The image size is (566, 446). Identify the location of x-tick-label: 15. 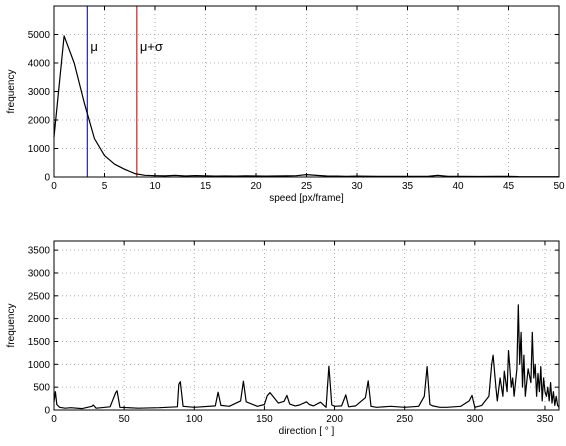
(206, 186).